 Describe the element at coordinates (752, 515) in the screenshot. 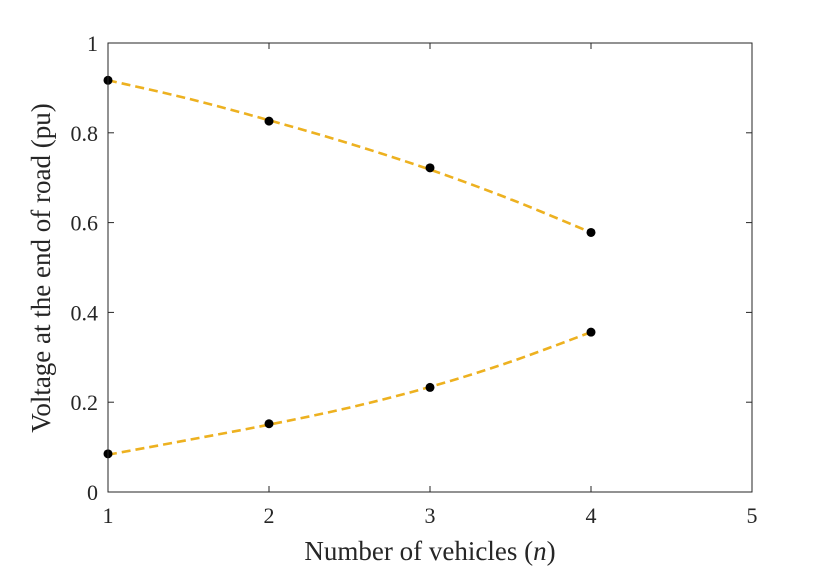

I see `x-tick-label-5: 5` at that location.